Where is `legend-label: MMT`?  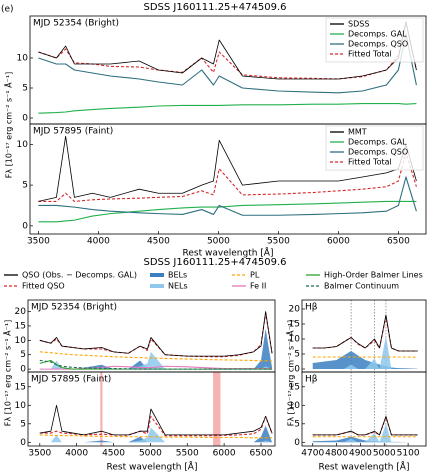
legend-label: MMT is located at coordinates (357, 132).